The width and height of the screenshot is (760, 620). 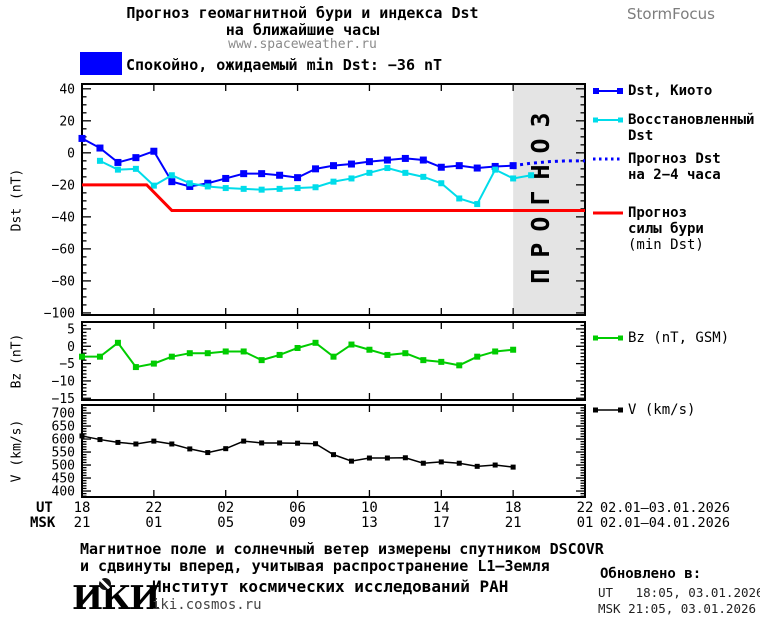 What do you see at coordinates (71, 329) in the screenshot?
I see `bz-y-tick-label: 5` at bounding box center [71, 329].